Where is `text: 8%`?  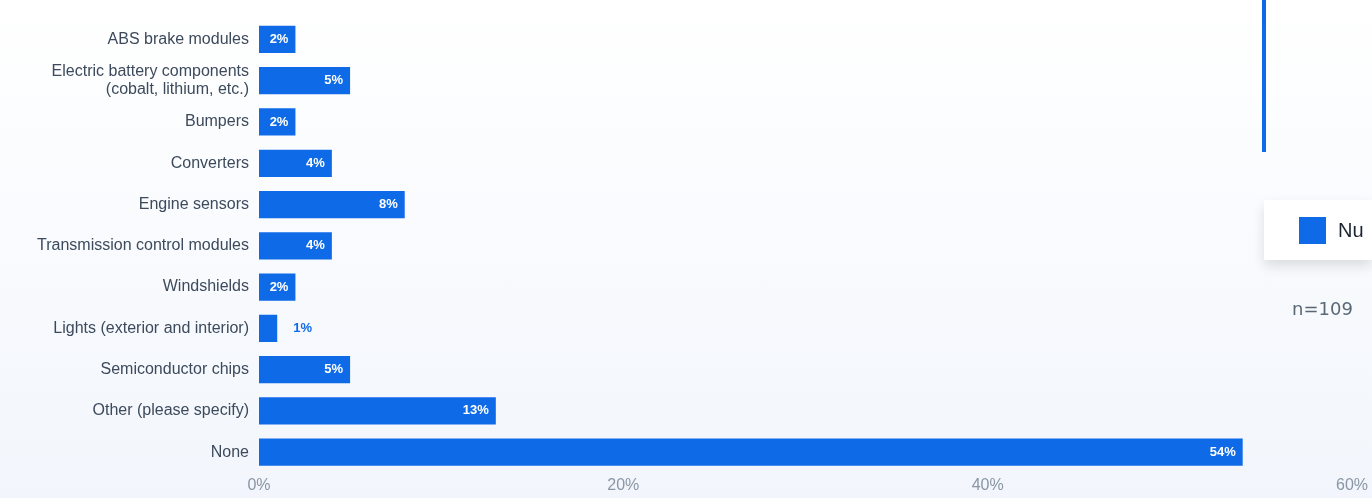 text: 8% is located at coordinates (388, 204).